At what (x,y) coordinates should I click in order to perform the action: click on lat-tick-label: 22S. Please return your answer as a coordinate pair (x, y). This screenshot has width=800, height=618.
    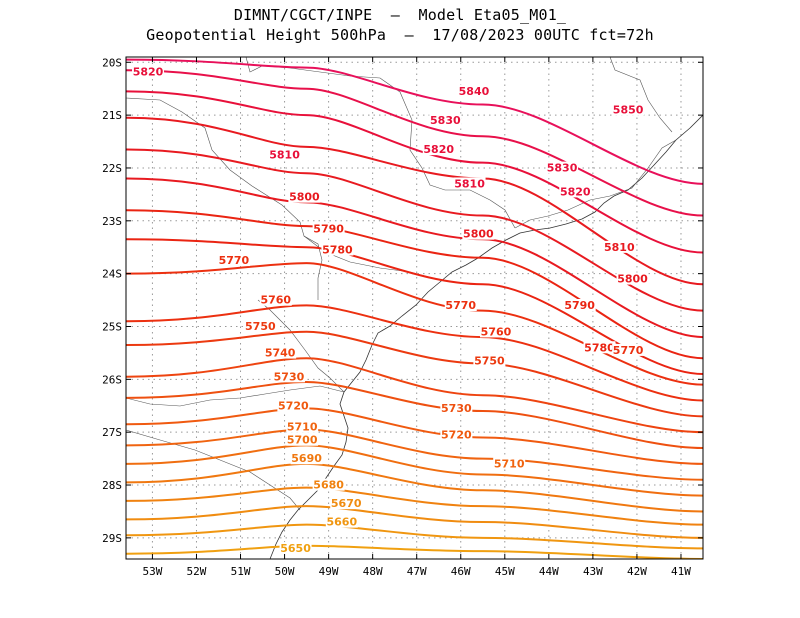
    Looking at the image, I should click on (112, 168).